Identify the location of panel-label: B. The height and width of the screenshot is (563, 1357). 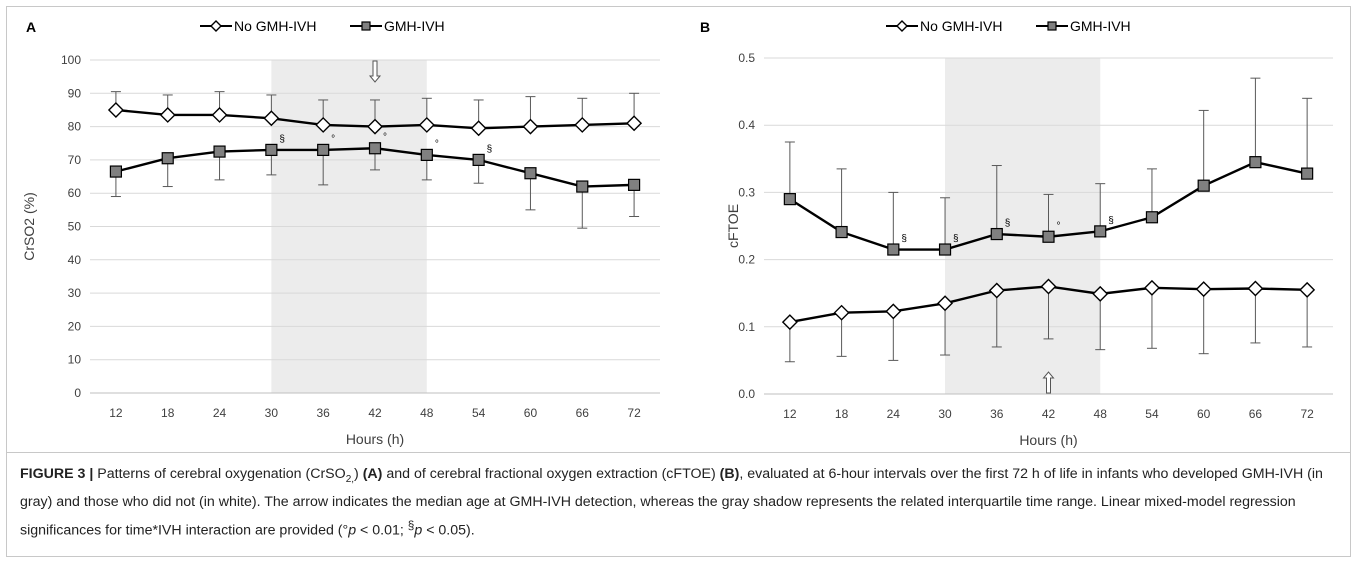
(705, 27).